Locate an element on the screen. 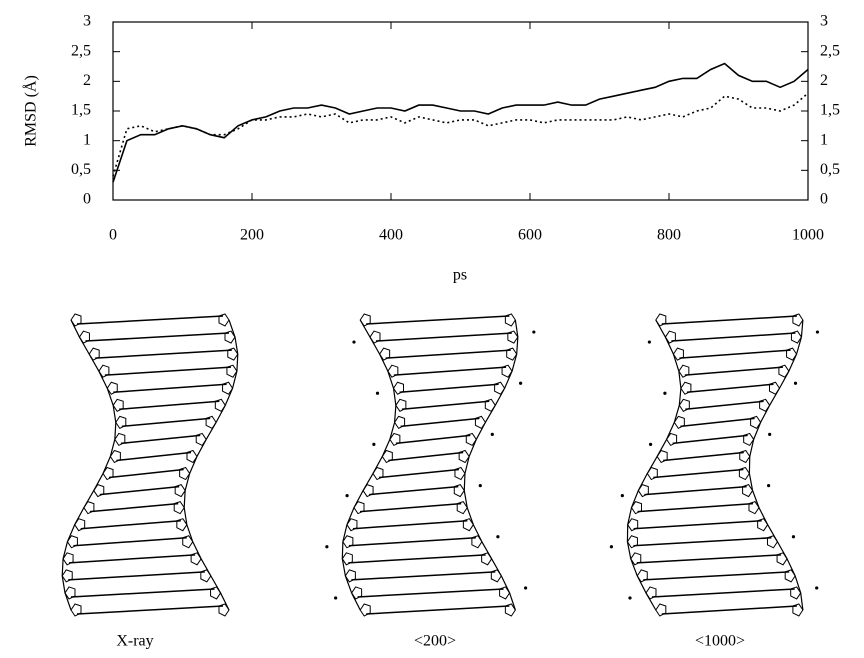 The image size is (864, 658). y2-tick-label: 2 is located at coordinates (824, 80).